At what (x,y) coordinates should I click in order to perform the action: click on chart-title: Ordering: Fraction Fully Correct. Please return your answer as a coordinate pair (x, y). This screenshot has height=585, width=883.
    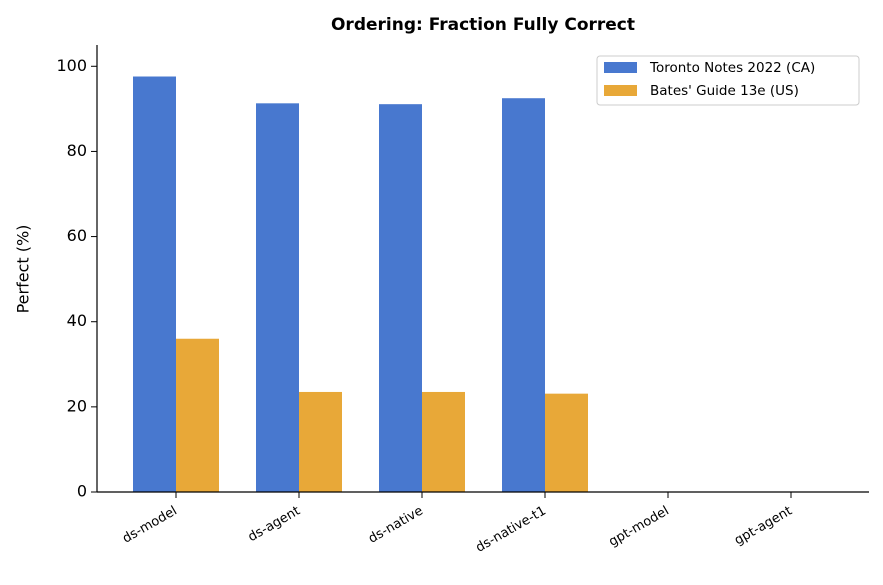
    Looking at the image, I should click on (483, 25).